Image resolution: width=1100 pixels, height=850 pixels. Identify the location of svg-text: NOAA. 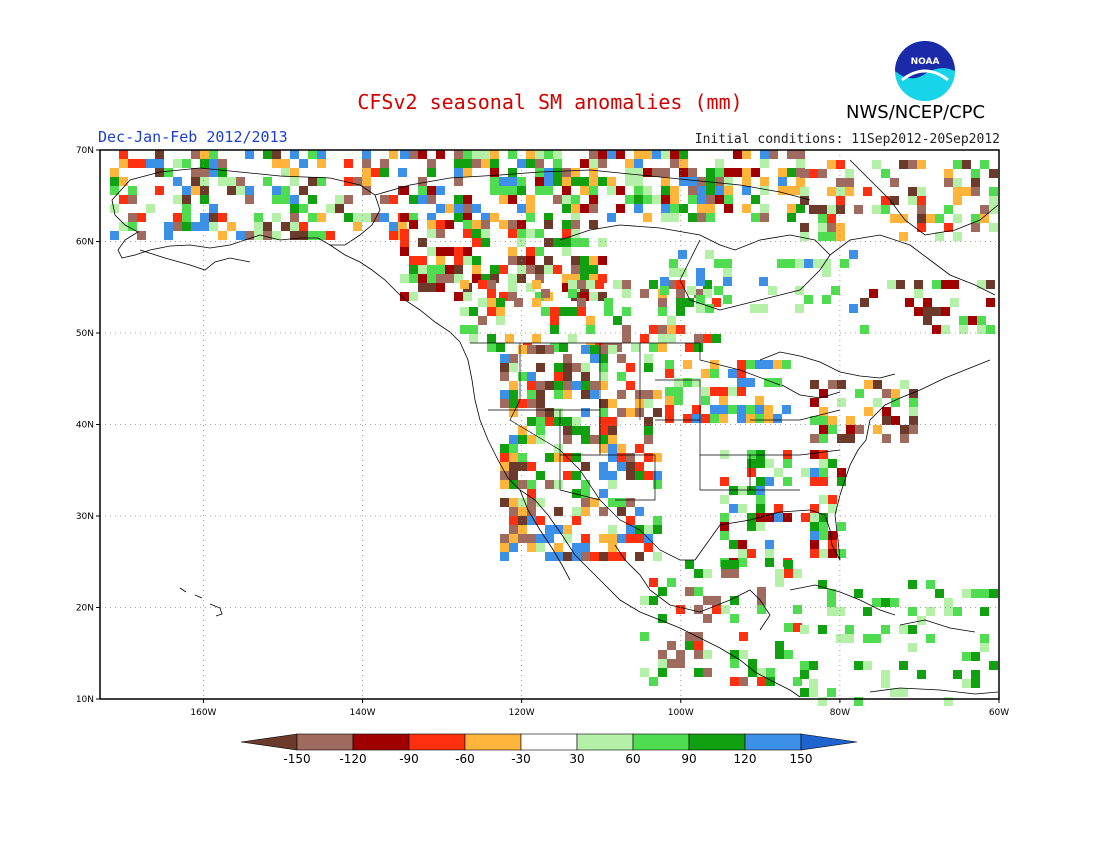
(925, 62).